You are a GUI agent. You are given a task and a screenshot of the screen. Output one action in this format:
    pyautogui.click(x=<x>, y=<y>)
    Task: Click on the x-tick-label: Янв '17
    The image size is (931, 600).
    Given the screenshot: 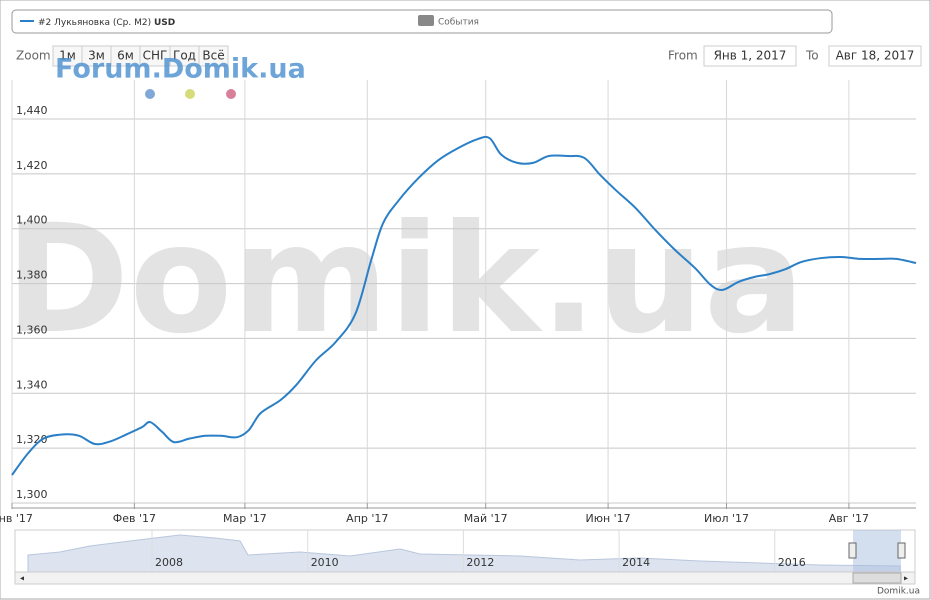 What is the action you would take?
    pyautogui.click(x=16, y=518)
    